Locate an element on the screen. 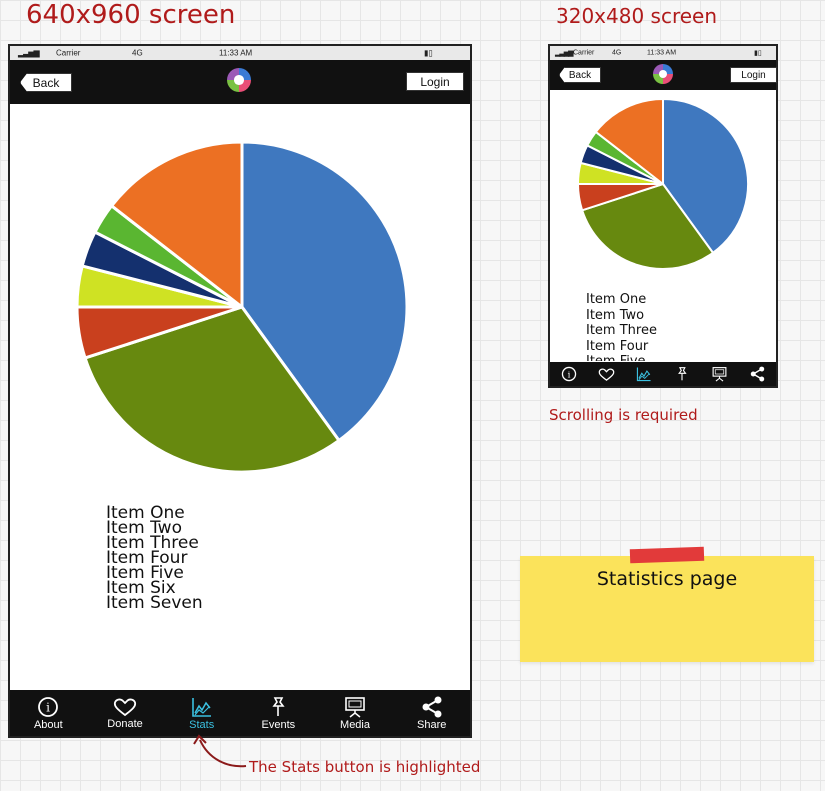 The image size is (825, 791). tab-share is located at coordinates (757, 374).